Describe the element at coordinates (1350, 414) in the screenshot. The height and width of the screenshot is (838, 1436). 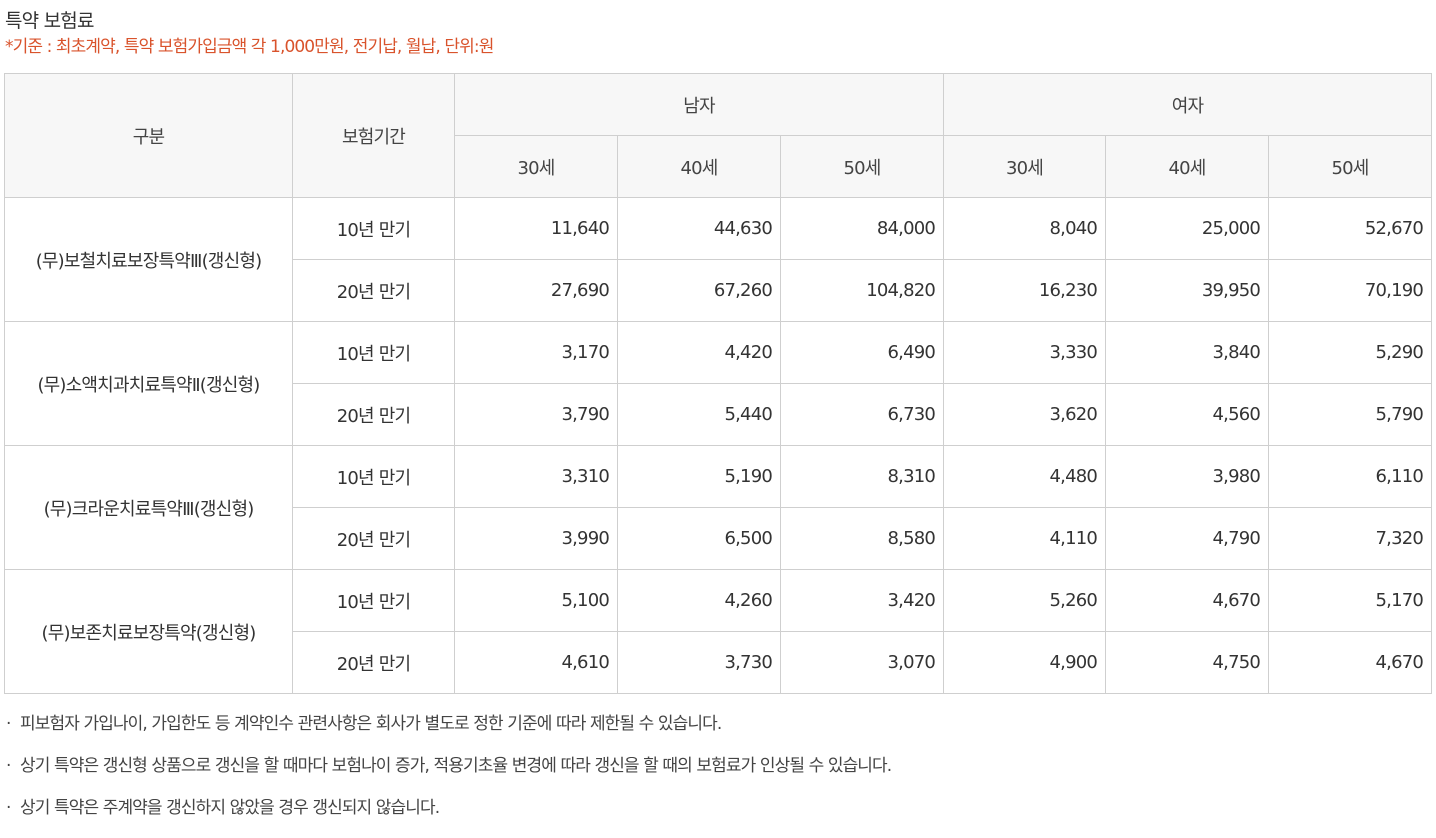
I see `premium-cell: 5,790` at that location.